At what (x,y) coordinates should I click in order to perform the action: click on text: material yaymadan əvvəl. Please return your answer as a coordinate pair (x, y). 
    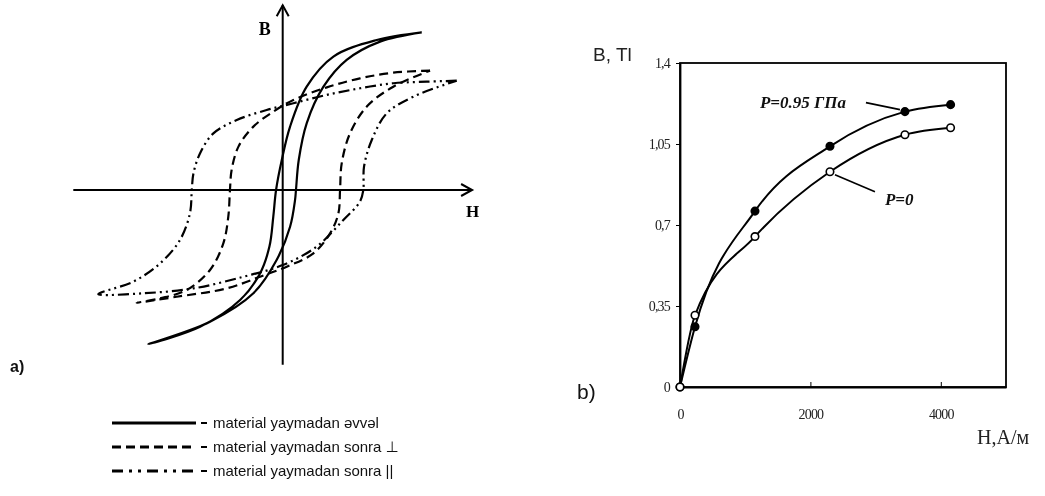
    Looking at the image, I should click on (296, 422).